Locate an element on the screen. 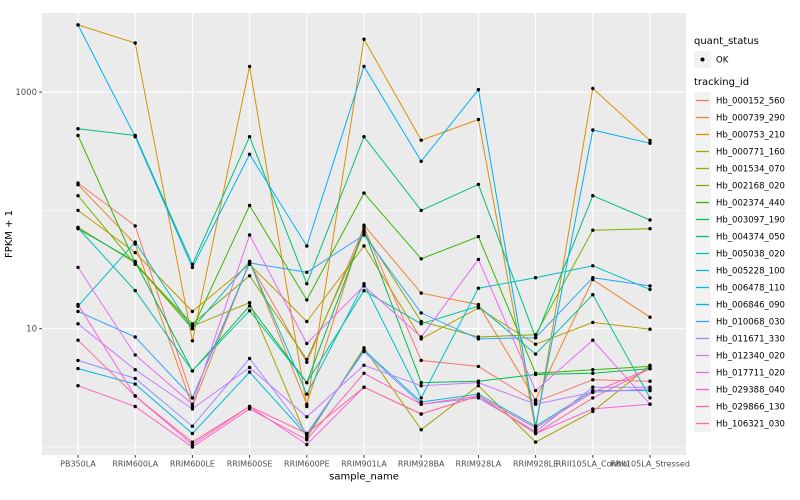 The height and width of the screenshot is (500, 800). x-tick-label: RRIM600SE is located at coordinates (250, 464).